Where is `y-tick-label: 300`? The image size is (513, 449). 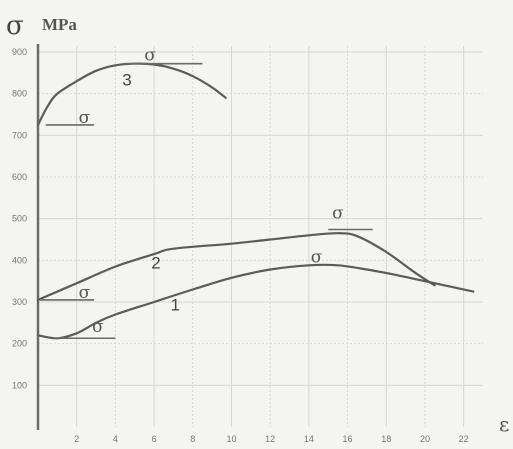 y-tick-label: 300 is located at coordinates (19, 302).